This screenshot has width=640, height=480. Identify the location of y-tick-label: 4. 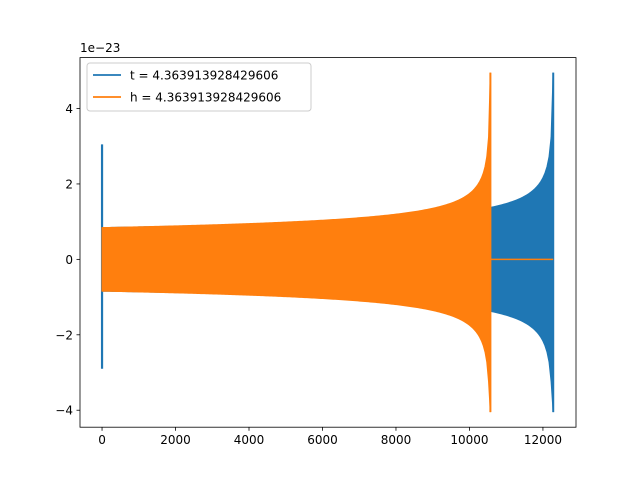
(69, 109).